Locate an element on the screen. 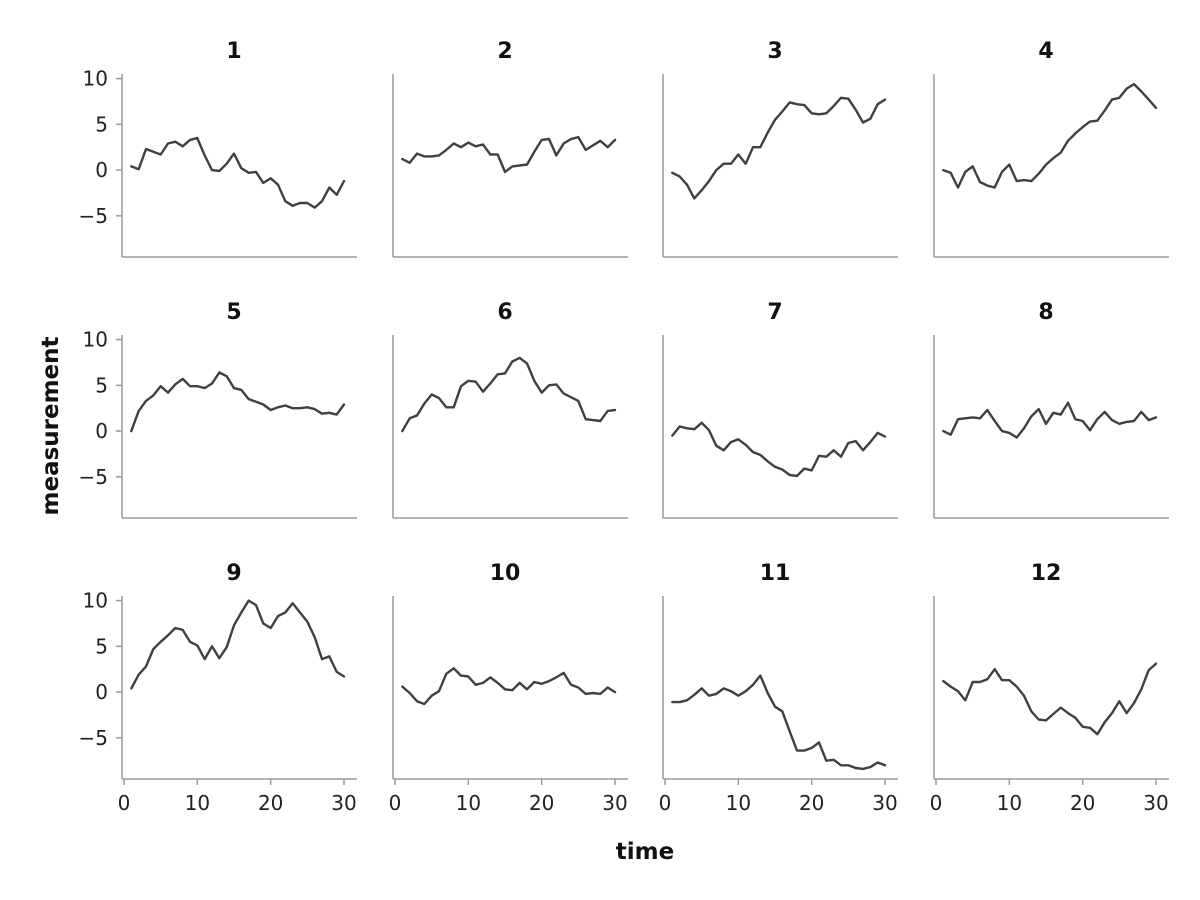 The height and width of the screenshot is (900, 1200). panel-1: 1 10 5 0 −5 is located at coordinates (218, 148).